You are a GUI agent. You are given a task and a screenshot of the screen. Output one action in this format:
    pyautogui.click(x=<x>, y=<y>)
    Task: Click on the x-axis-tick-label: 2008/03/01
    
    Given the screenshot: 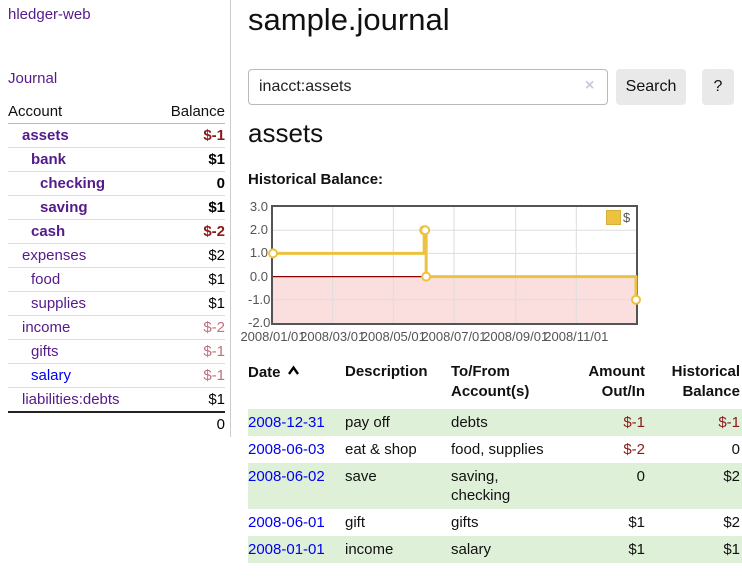 What is the action you would take?
    pyautogui.click(x=333, y=336)
    